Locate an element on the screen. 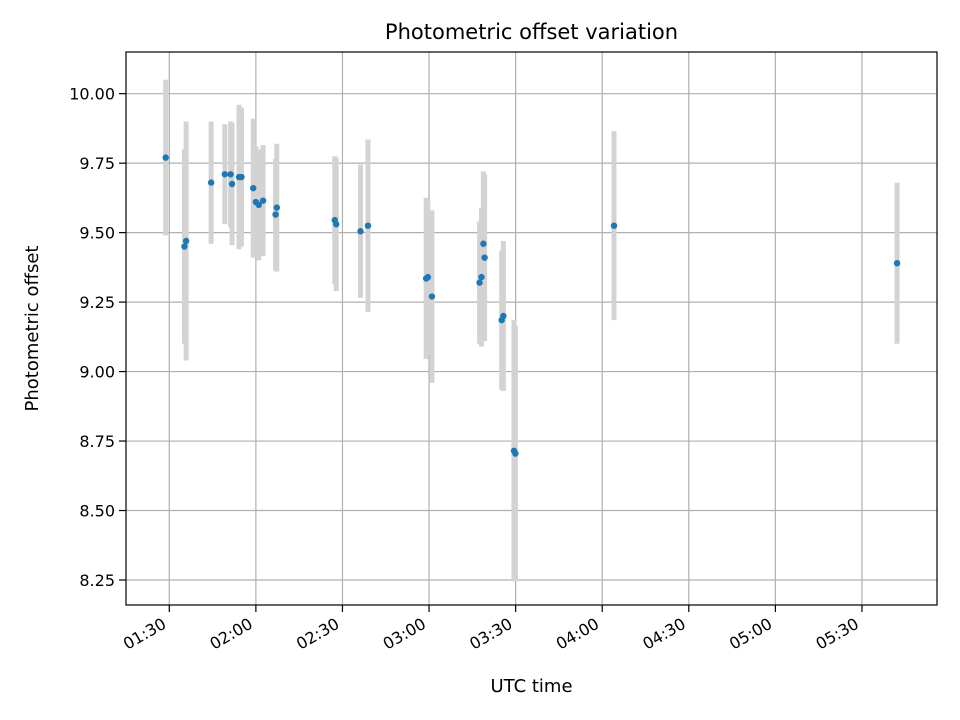 This screenshot has height=720, width=960. x-axis-label: UTC time is located at coordinates (531, 686).